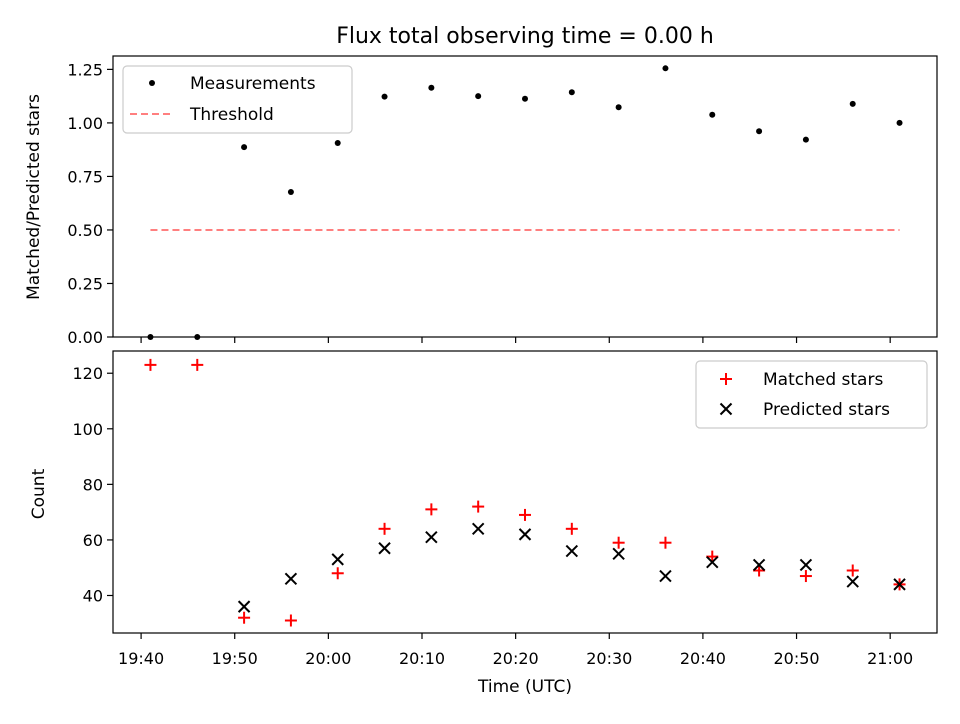 This screenshot has height=724, width=960. What do you see at coordinates (85, 230) in the screenshot?
I see `top-y-tick-label: 0.50` at bounding box center [85, 230].